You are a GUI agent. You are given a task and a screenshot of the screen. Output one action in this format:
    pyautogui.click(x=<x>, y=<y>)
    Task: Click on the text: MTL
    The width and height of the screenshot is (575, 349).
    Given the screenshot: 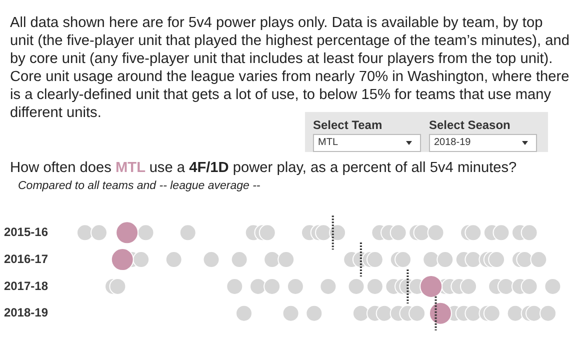 What is the action you would take?
    pyautogui.click(x=367, y=143)
    